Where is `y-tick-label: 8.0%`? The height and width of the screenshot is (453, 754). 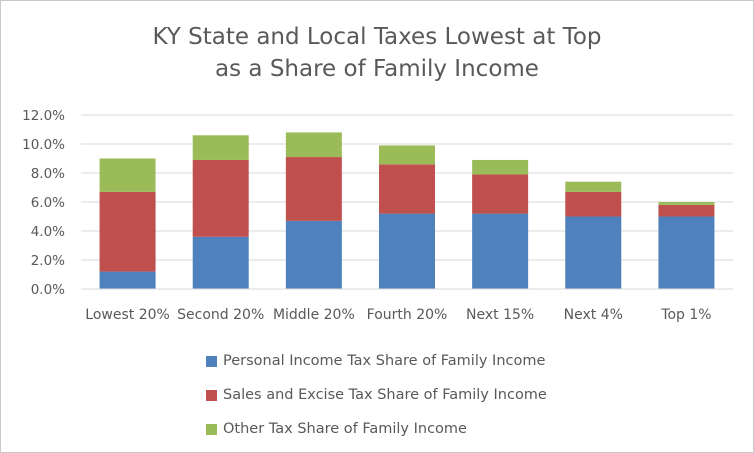 y-tick-label: 8.0% is located at coordinates (48, 174).